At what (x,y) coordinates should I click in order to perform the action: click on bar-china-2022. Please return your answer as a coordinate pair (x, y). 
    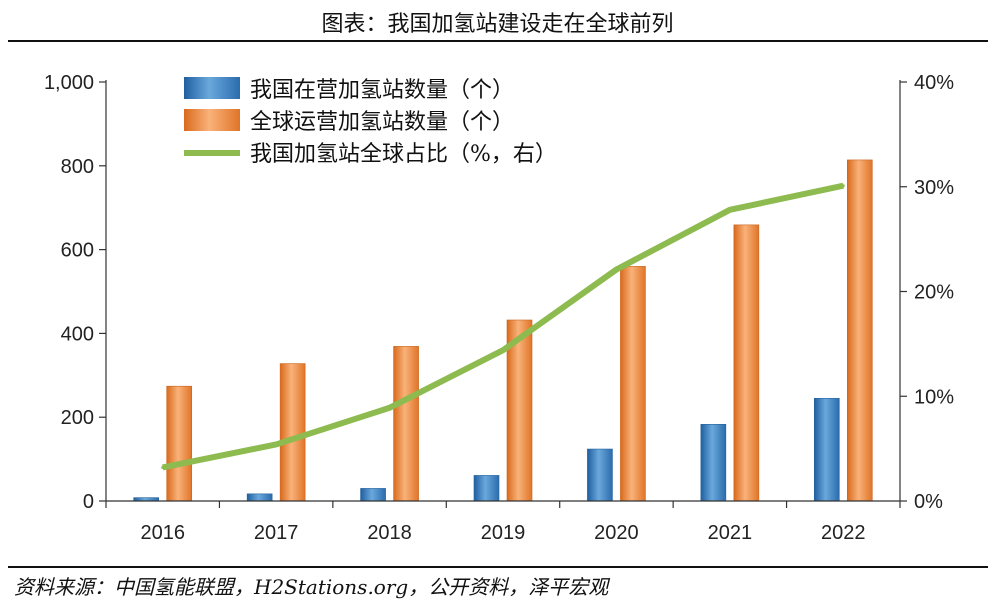
    Looking at the image, I should click on (826, 450).